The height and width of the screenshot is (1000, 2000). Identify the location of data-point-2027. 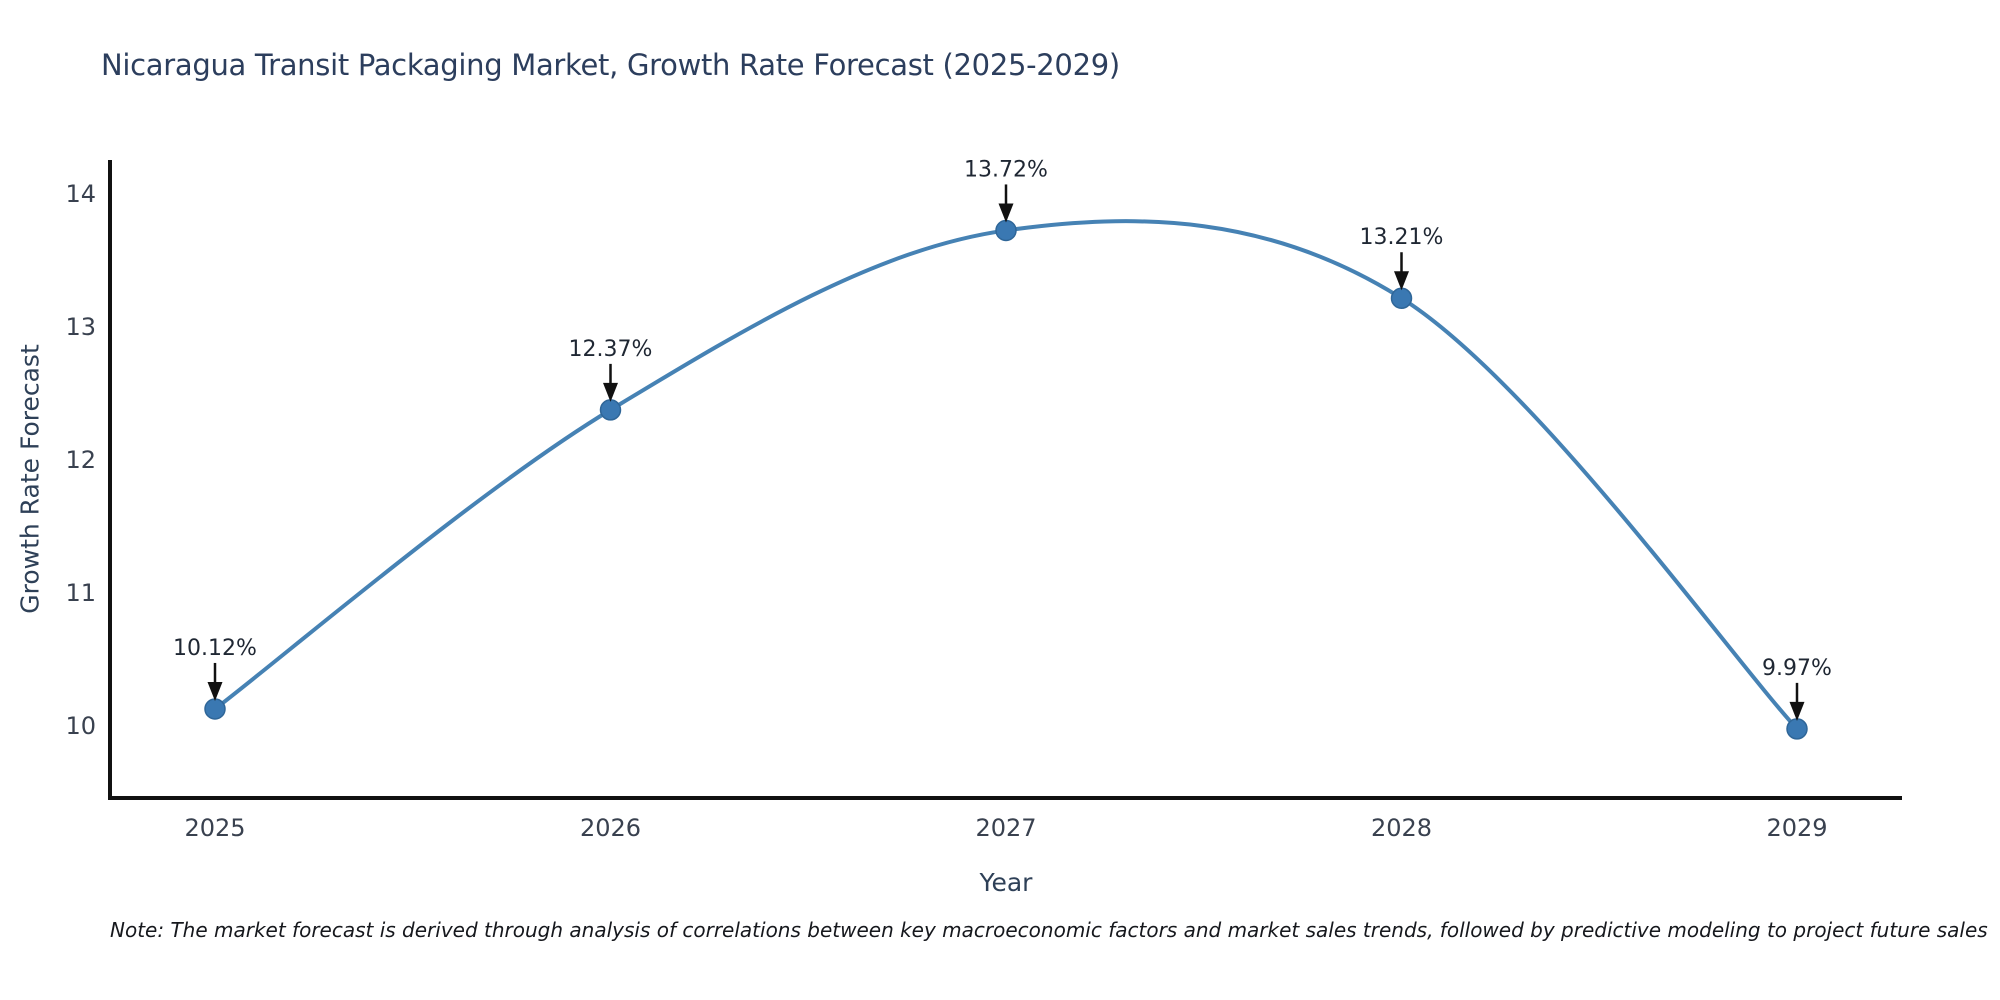
(1006, 230).